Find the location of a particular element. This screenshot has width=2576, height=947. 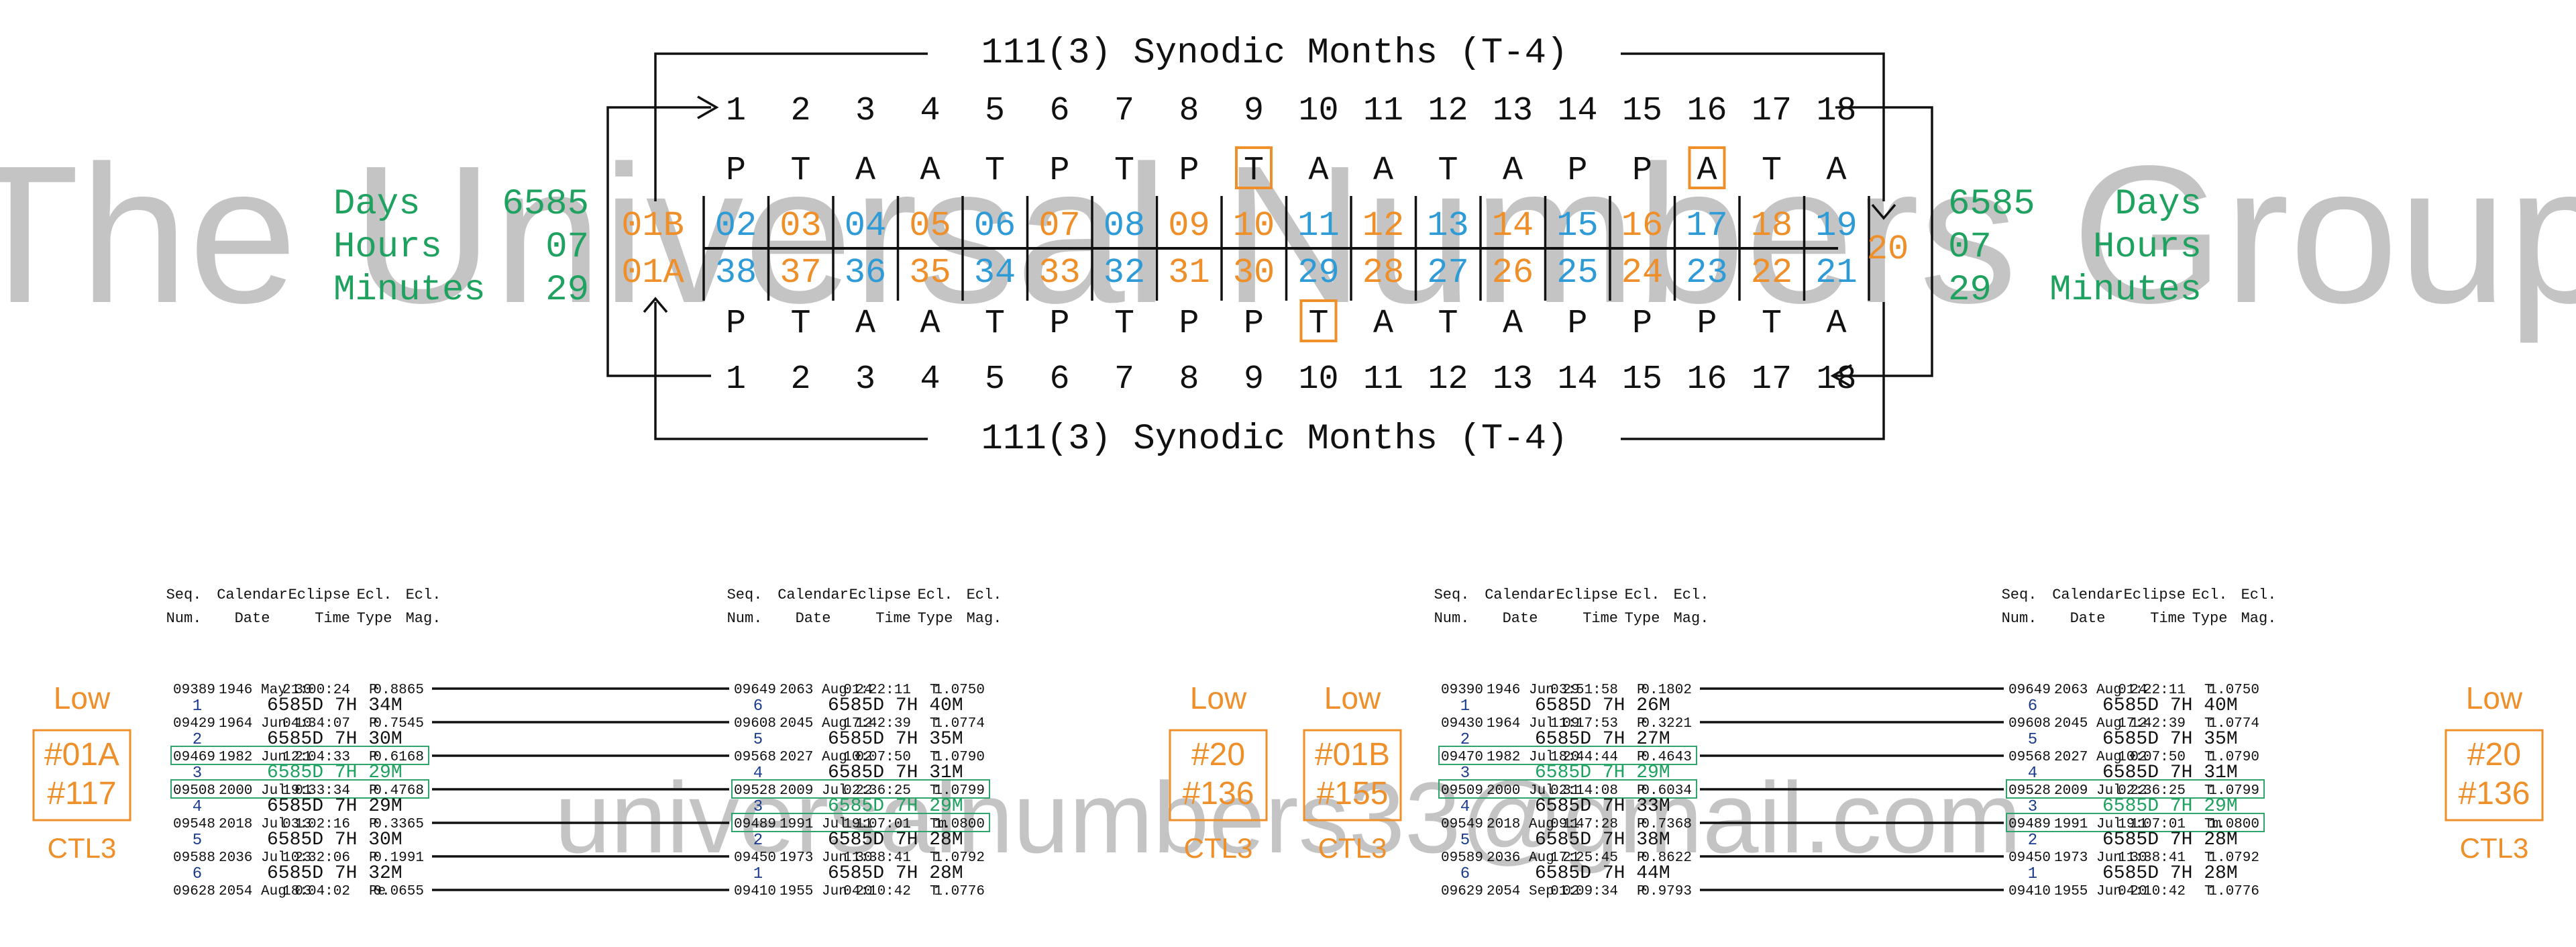

bottom-number: 10 is located at coordinates (1318, 379).